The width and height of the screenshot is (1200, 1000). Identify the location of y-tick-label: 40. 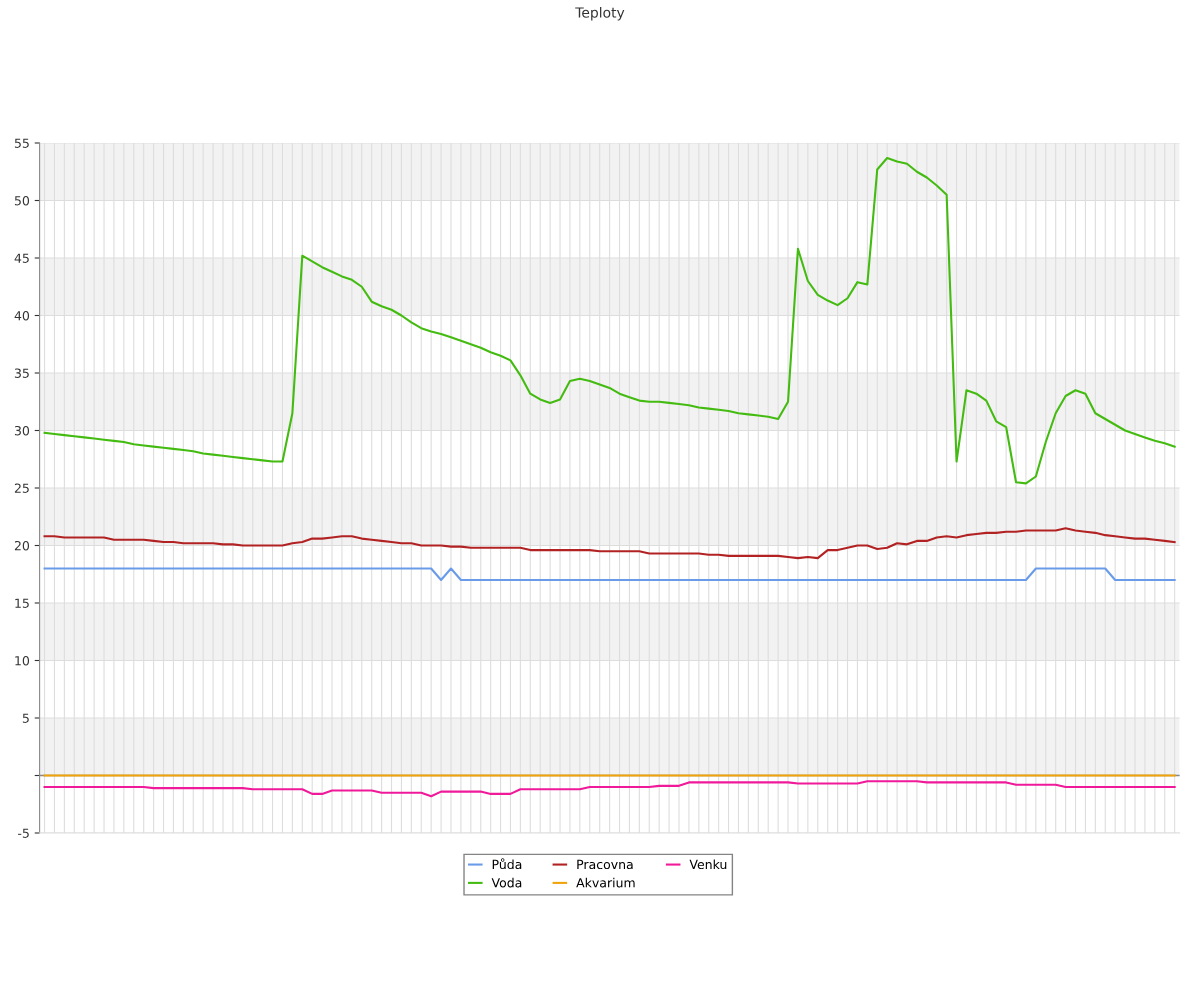
(22, 315).